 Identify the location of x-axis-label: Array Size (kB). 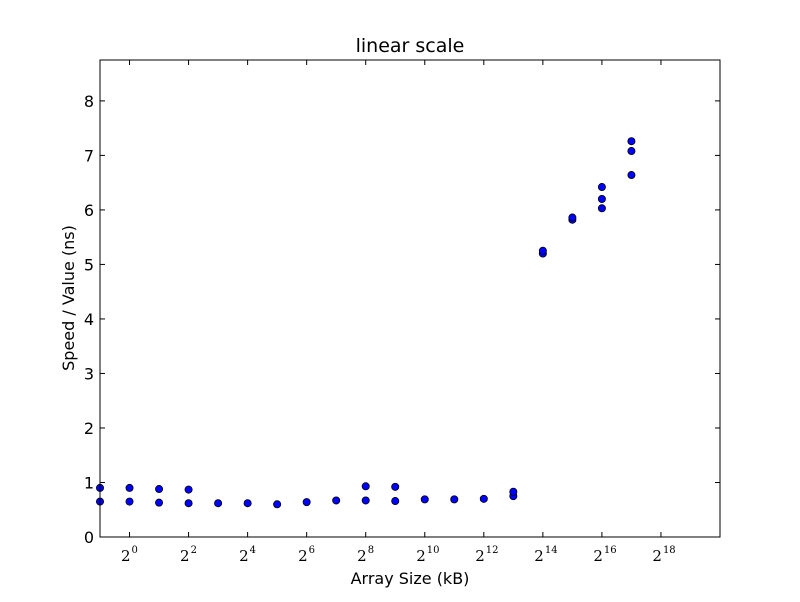
(410, 578).